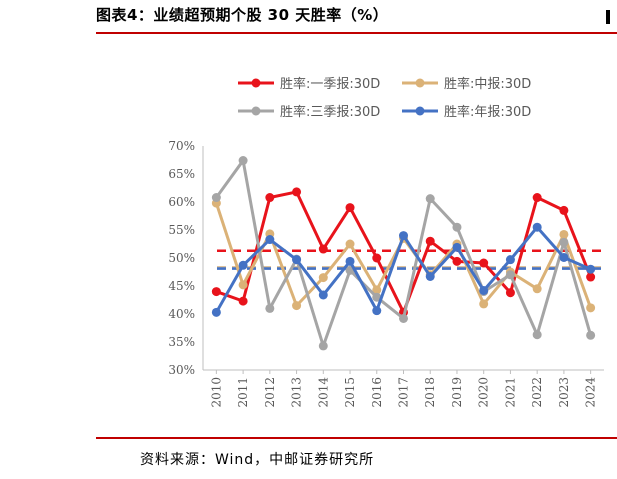 Image resolution: width=617 pixels, height=479 pixels. What do you see at coordinates (330, 112) in the screenshot?
I see `legend-label: 胜率:三季报:30D` at bounding box center [330, 112].